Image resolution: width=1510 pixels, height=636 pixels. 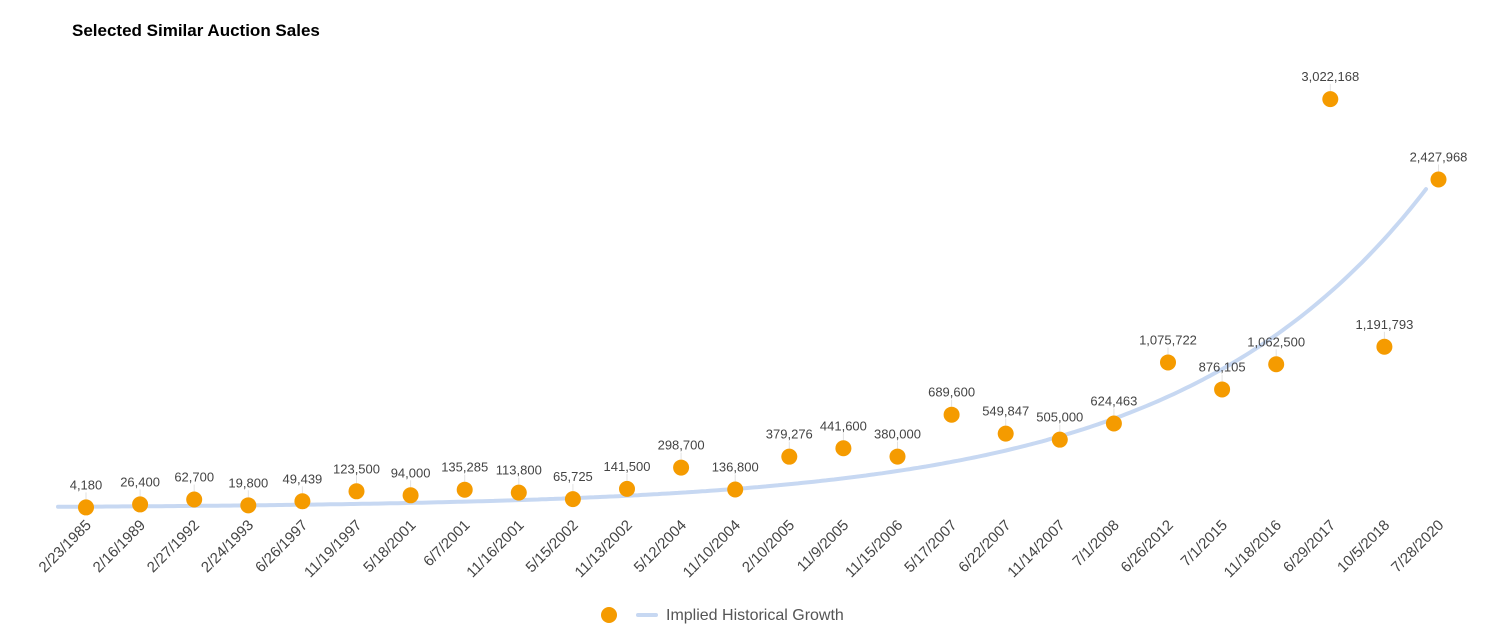 What do you see at coordinates (681, 445) in the screenshot?
I see `data-label: 298,700` at bounding box center [681, 445].